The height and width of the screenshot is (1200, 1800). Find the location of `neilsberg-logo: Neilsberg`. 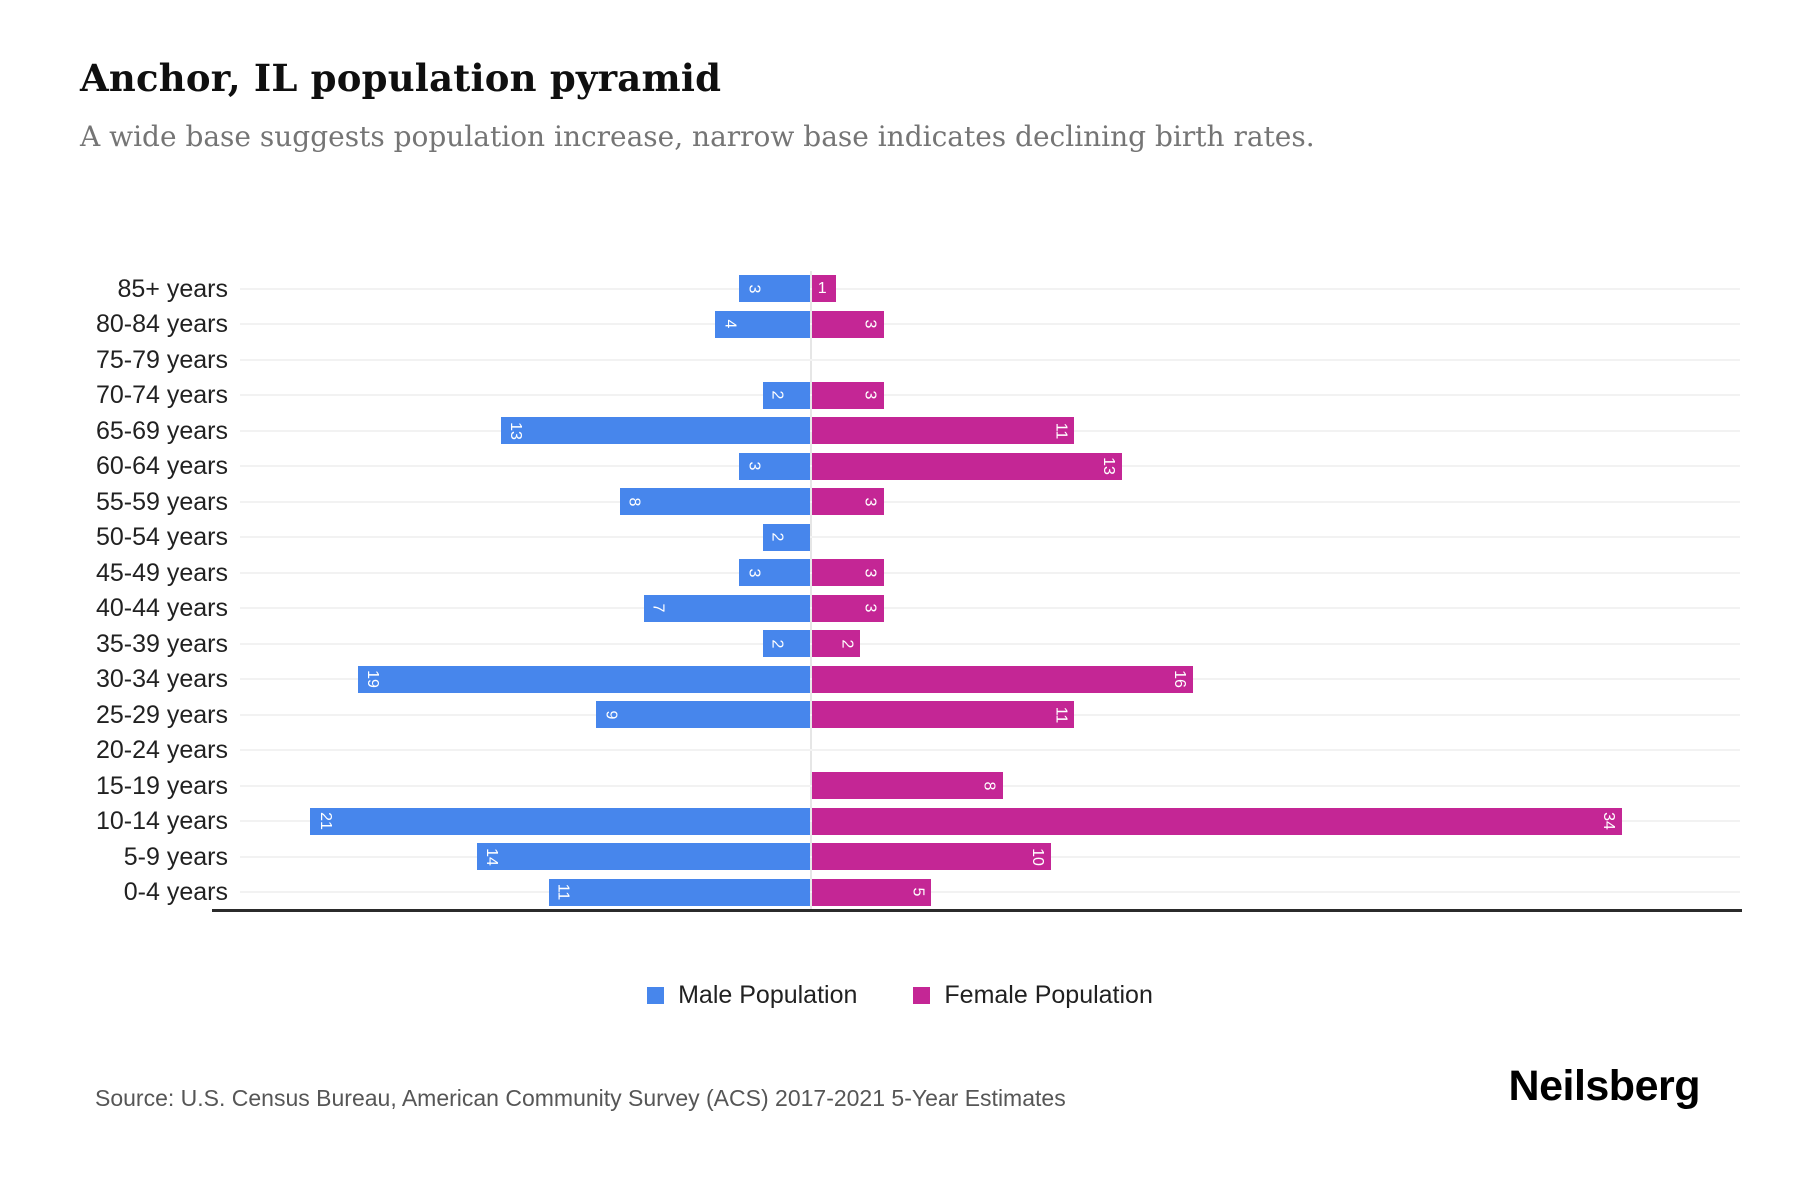

neilsberg-logo: Neilsberg is located at coordinates (1604, 1086).